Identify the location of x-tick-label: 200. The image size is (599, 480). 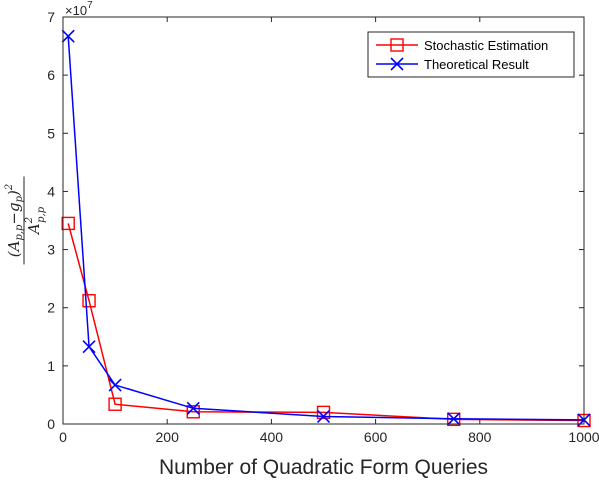
(168, 437).